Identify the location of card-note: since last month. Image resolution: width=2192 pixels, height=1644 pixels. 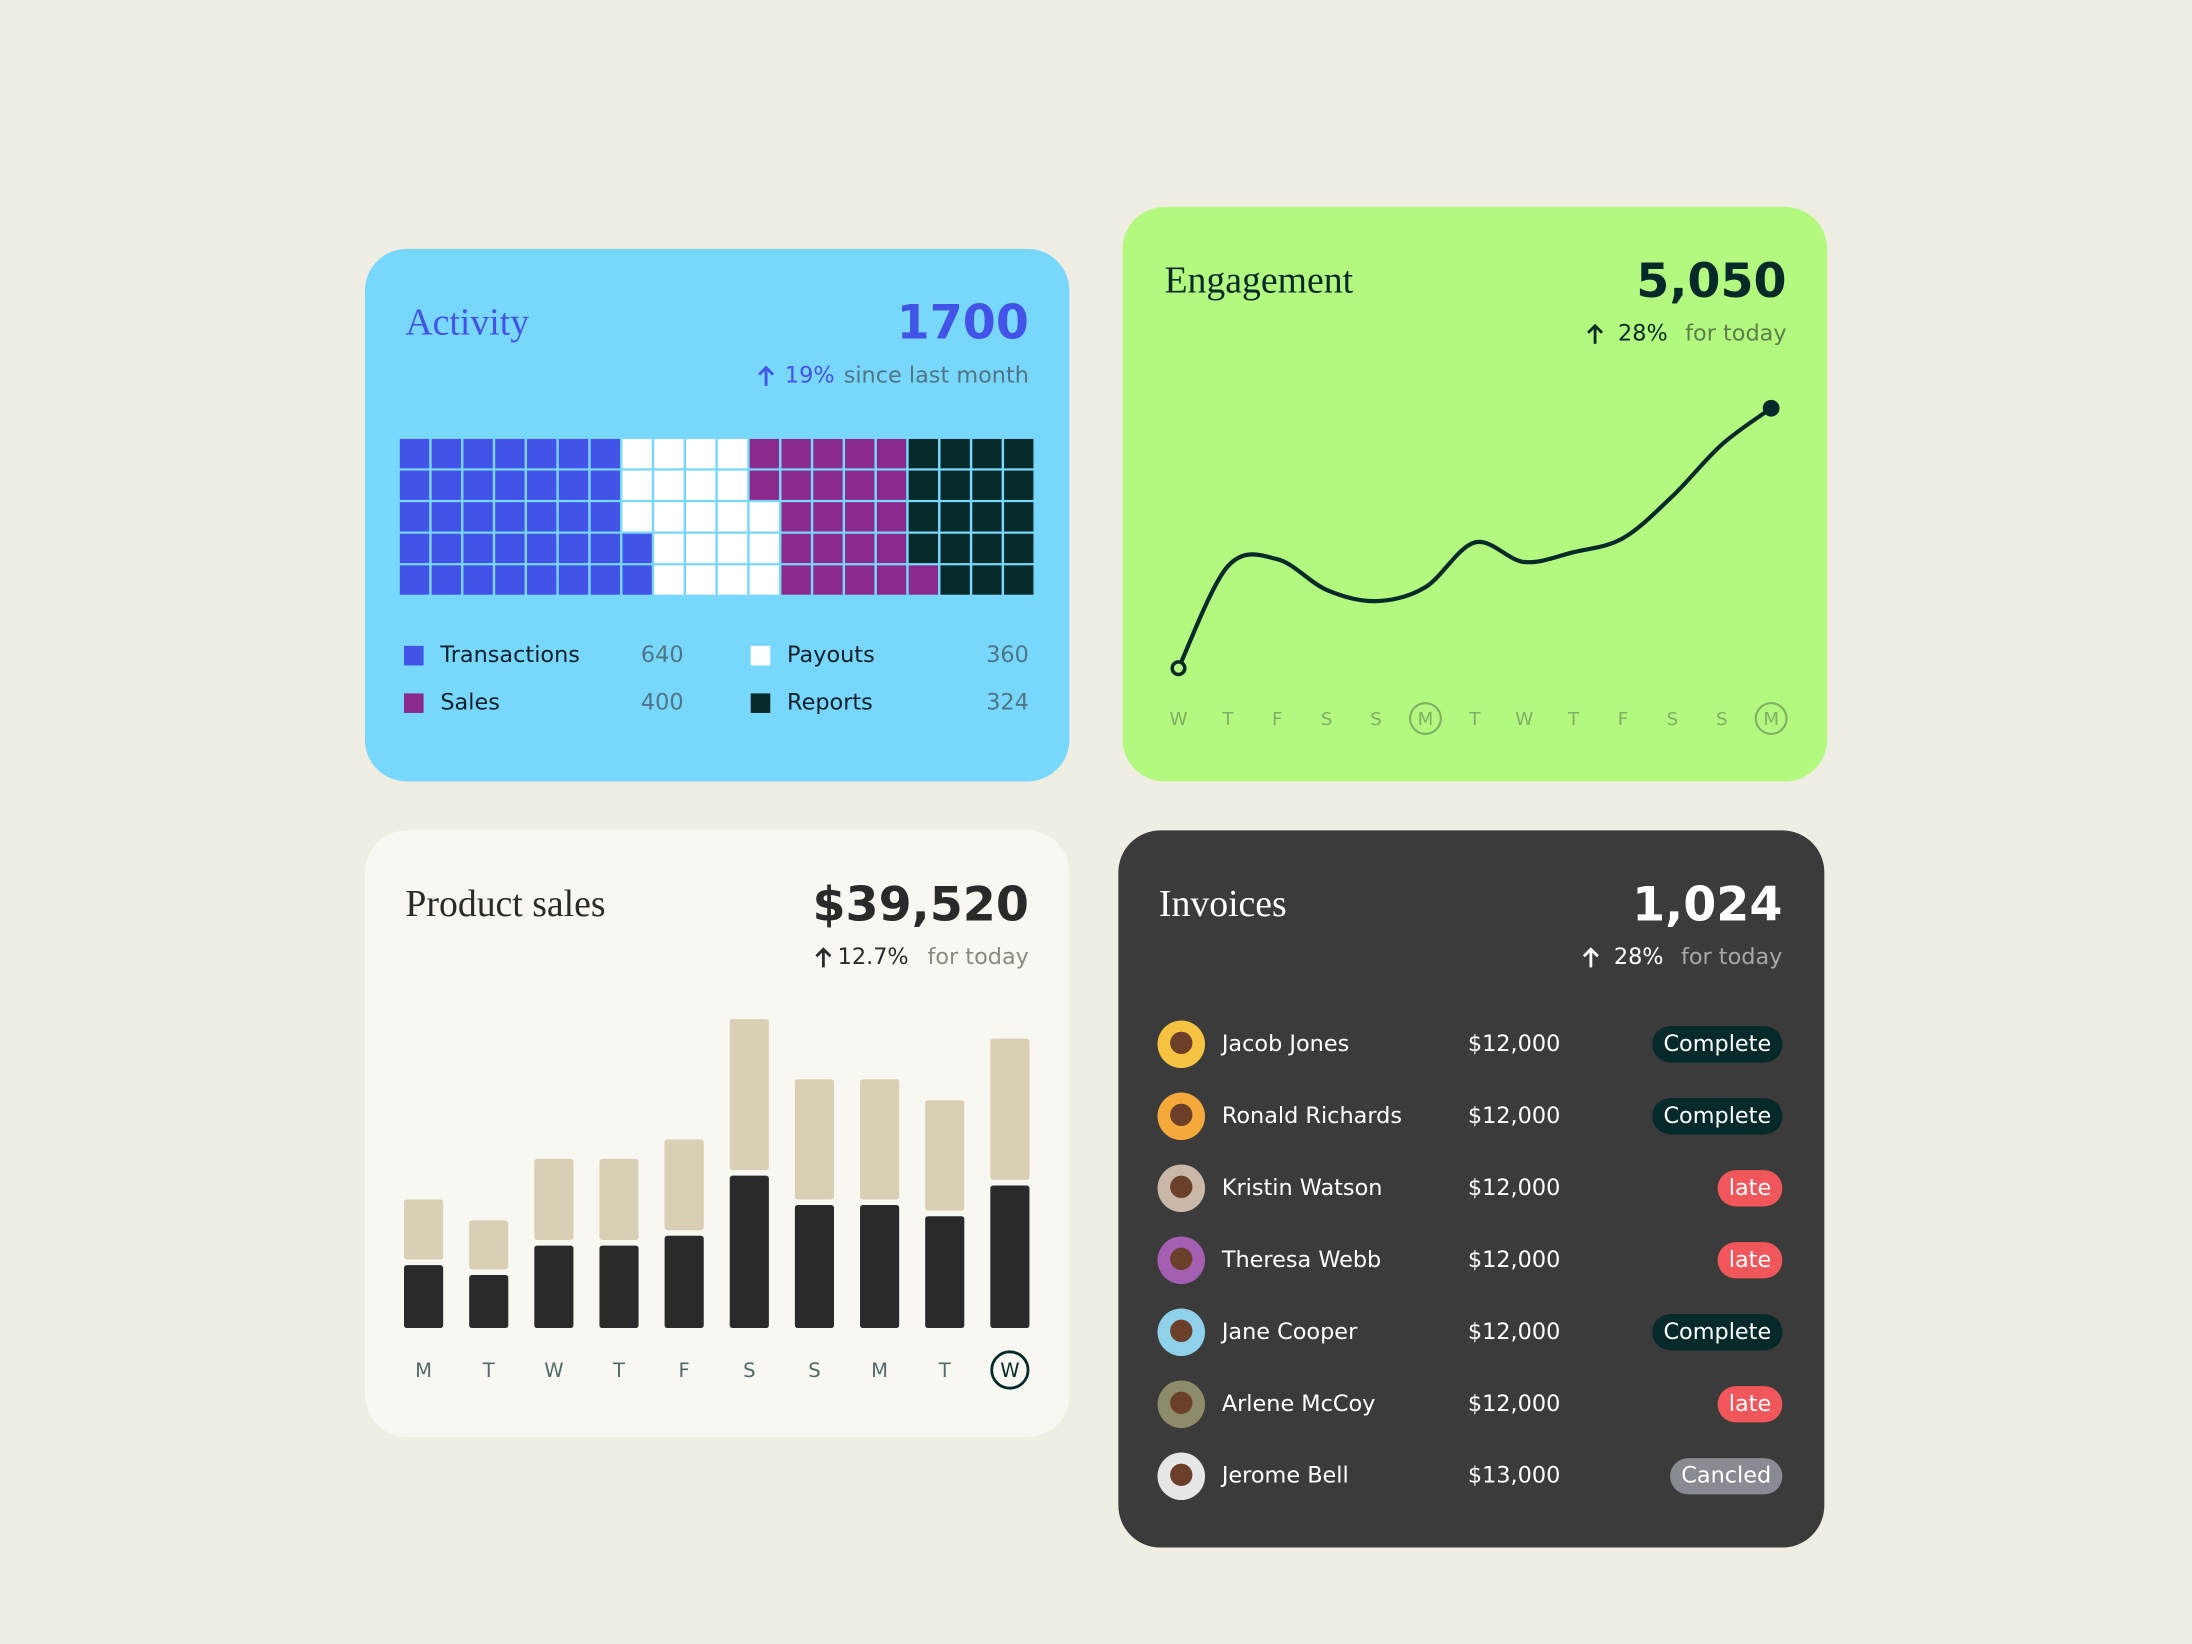
(936, 376).